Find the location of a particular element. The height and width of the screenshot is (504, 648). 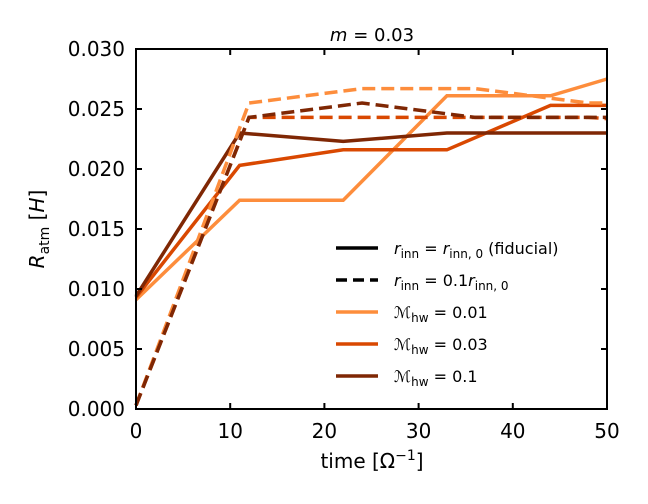

y-tick-label: 0.025 is located at coordinates (96, 109).